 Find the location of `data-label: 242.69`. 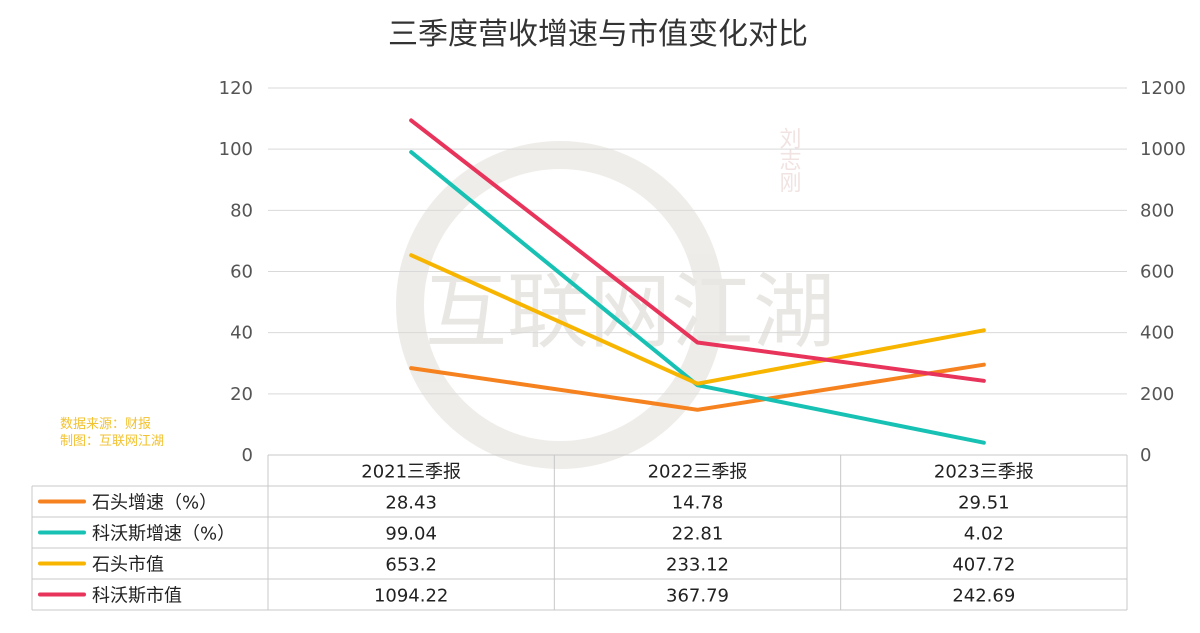

data-label: 242.69 is located at coordinates (983, 596).